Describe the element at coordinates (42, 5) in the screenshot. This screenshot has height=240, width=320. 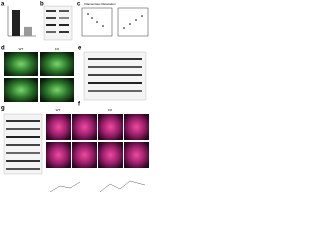
I see `panel-letter: b` at that location.